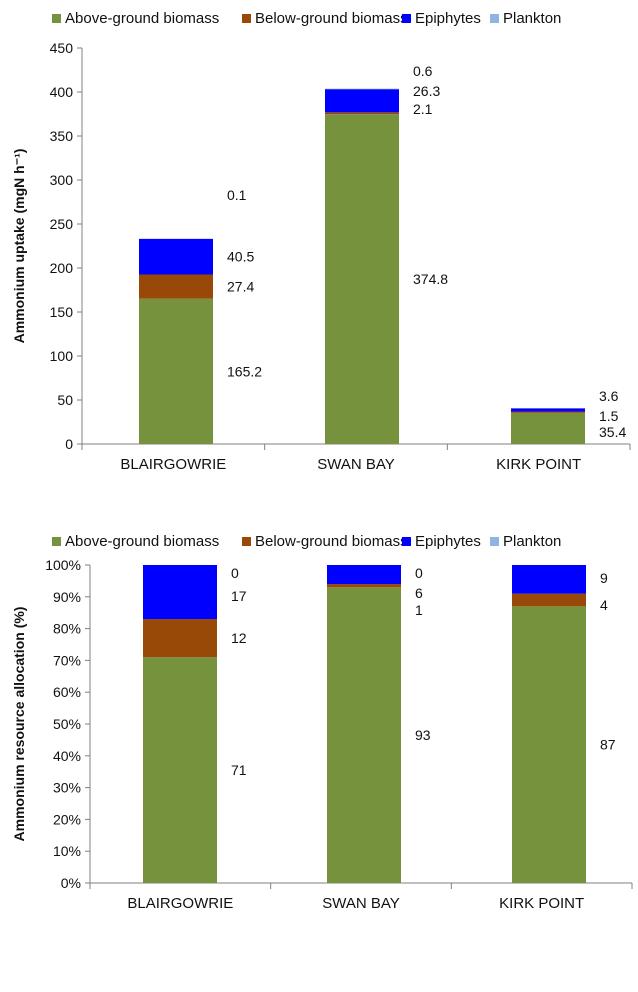 This screenshot has width=638, height=992. What do you see at coordinates (62, 48) in the screenshot?
I see `y-tick-label: 450` at bounding box center [62, 48].